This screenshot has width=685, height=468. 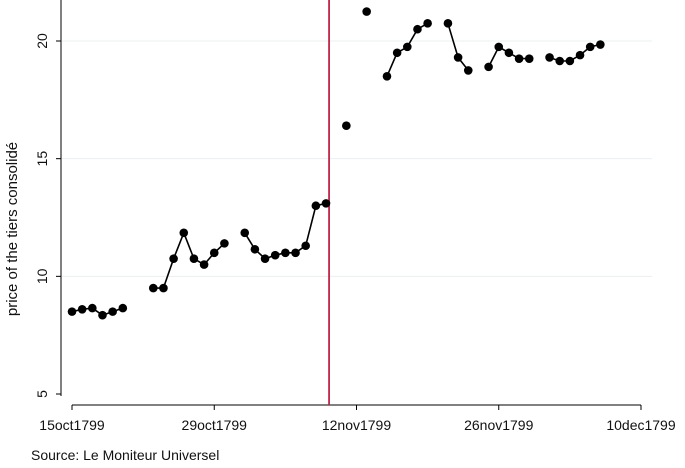 What do you see at coordinates (499, 425) in the screenshot?
I see `x-tick-label: 26nov1799` at bounding box center [499, 425].